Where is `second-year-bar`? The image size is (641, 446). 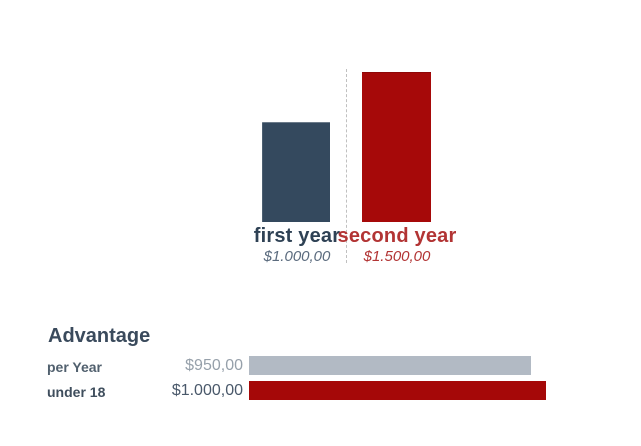
second-year-bar is located at coordinates (396, 147).